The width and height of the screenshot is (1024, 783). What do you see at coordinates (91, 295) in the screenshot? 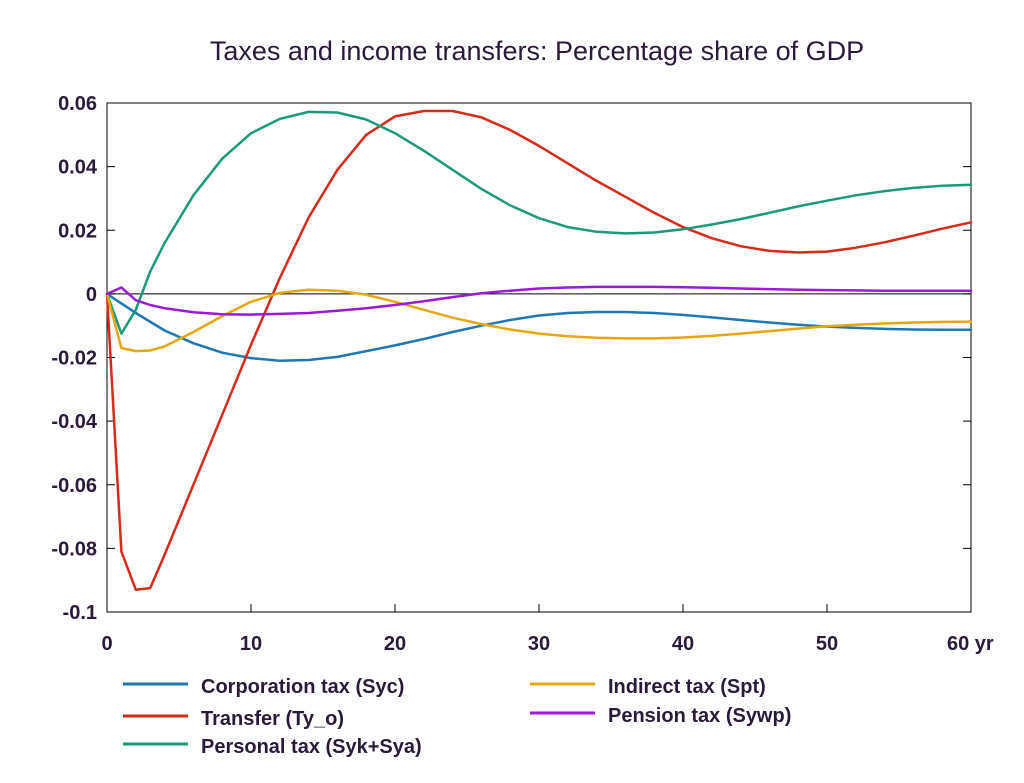
I see `y-tick-label: 0` at bounding box center [91, 295].